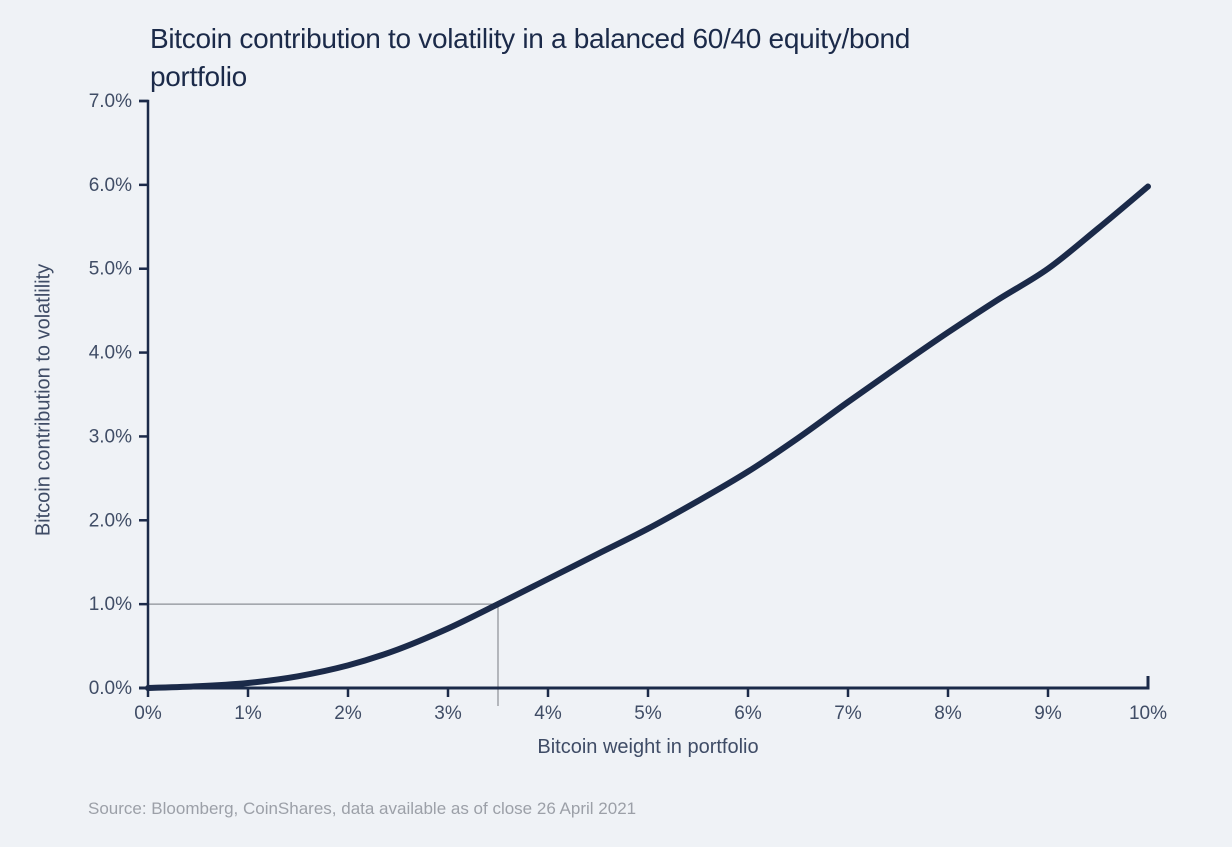 Image resolution: width=1232 pixels, height=847 pixels. I want to click on x-tick-label: 6%, so click(748, 713).